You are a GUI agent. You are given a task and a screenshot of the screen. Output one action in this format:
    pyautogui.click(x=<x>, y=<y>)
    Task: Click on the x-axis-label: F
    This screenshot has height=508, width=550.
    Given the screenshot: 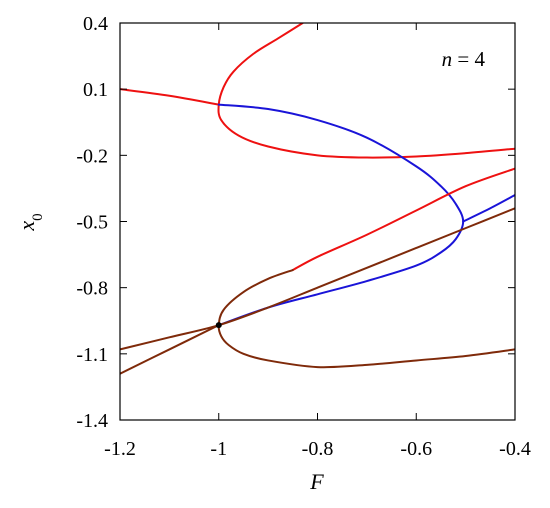 What is the action you would take?
    pyautogui.click(x=316, y=481)
    